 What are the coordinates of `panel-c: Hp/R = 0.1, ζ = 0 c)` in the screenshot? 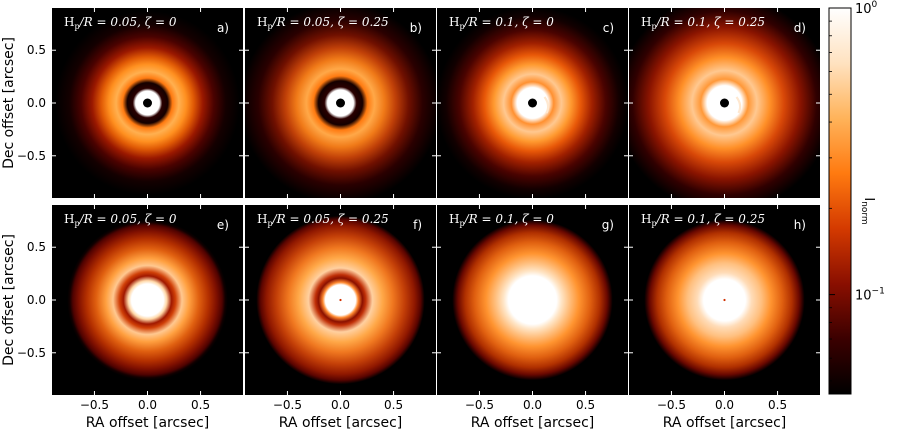 It's located at (532, 103).